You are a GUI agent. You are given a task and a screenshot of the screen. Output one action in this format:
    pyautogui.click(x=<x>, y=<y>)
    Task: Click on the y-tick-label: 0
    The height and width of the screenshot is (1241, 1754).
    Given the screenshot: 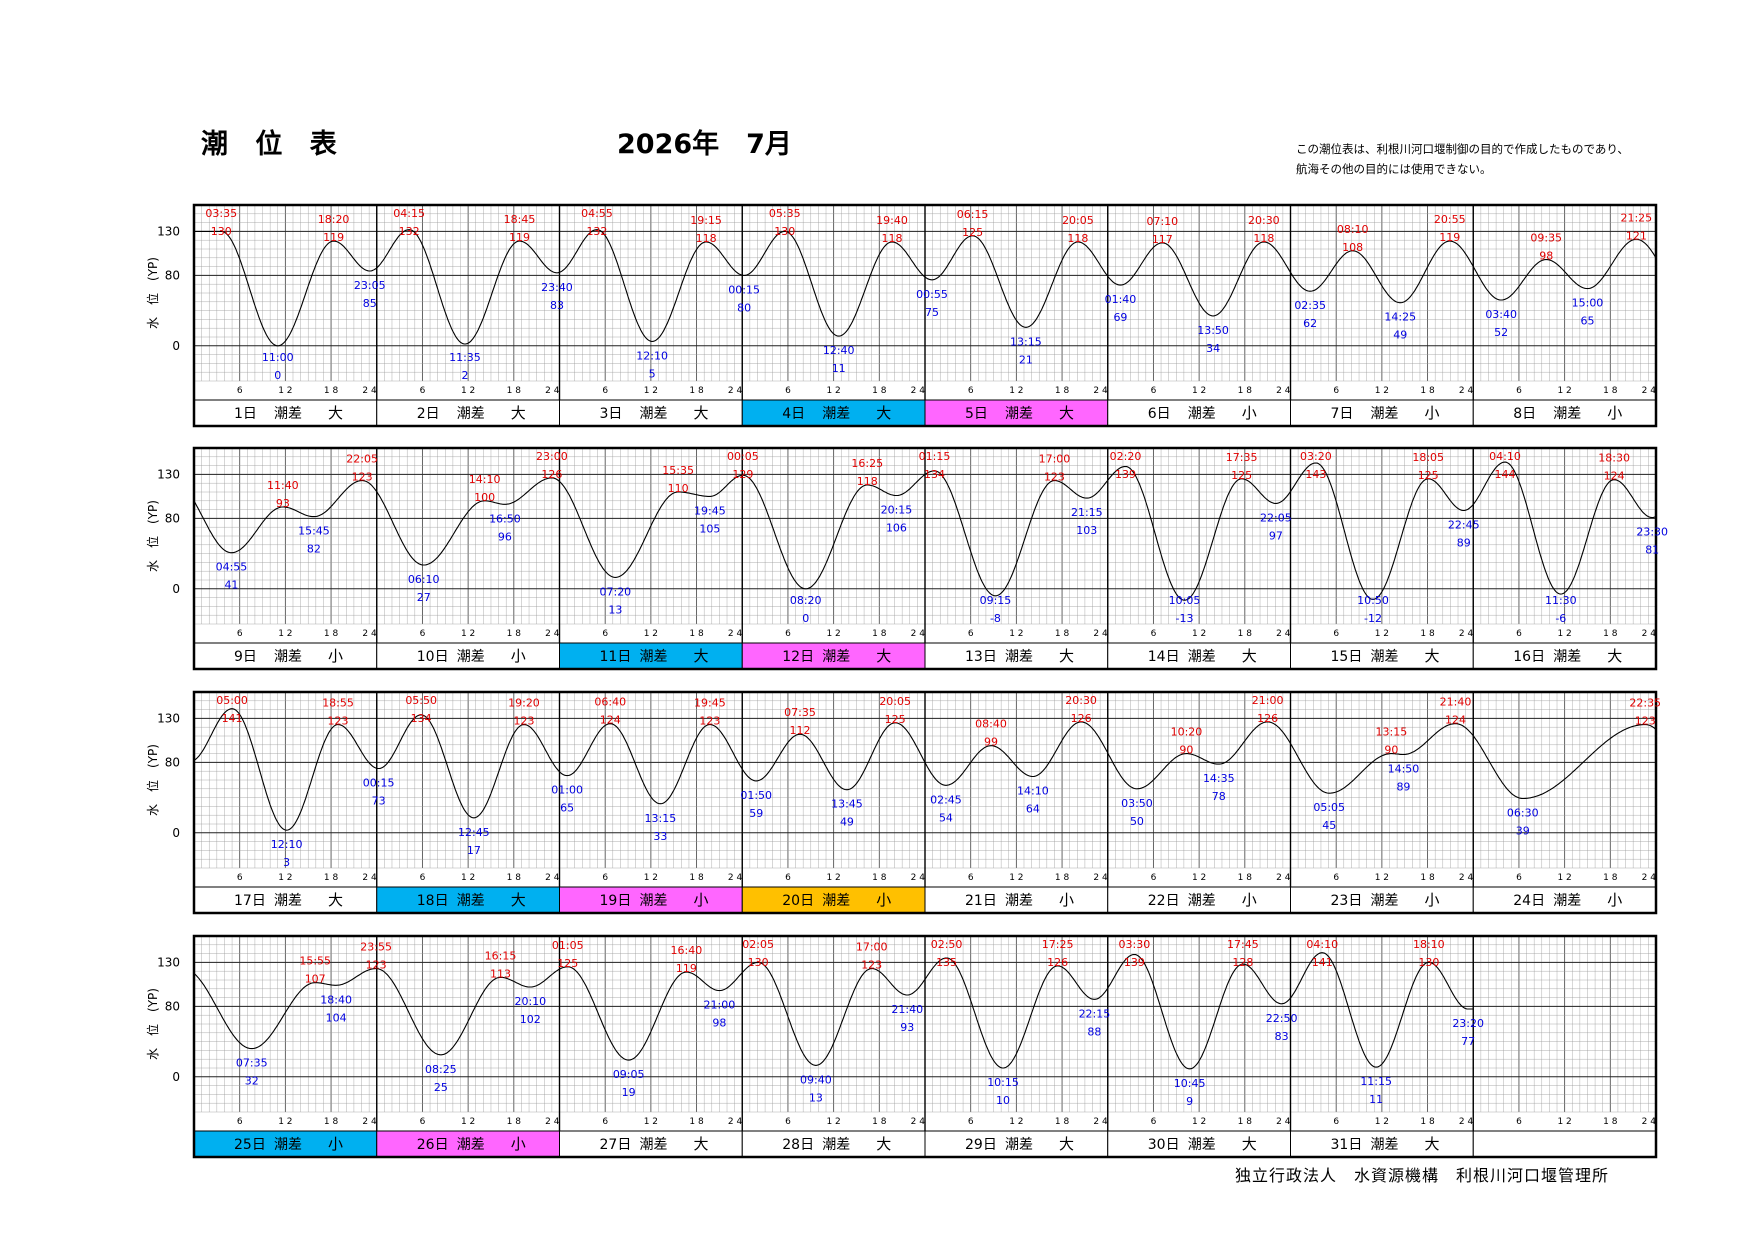 What is the action you would take?
    pyautogui.click(x=176, y=346)
    